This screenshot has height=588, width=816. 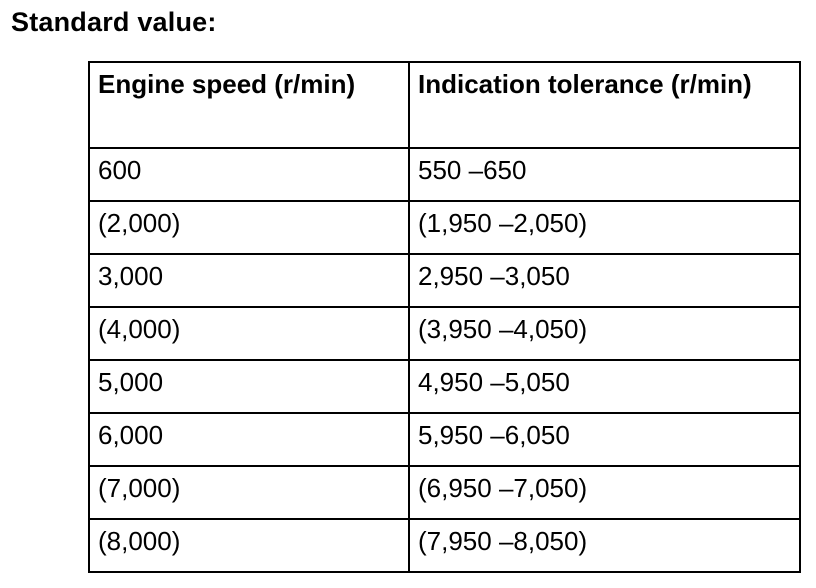 I want to click on table-row: (8,000) (7,950 –8,050), so click(x=444, y=545).